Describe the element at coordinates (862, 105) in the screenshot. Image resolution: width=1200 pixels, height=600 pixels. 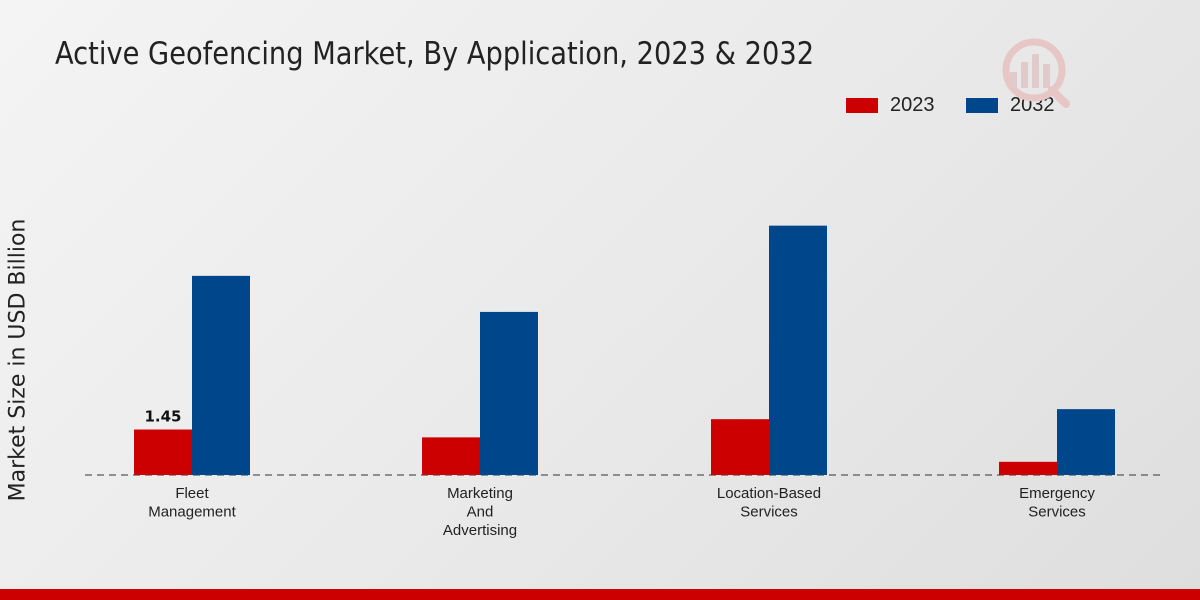
I see `legend-swatch-2023` at that location.